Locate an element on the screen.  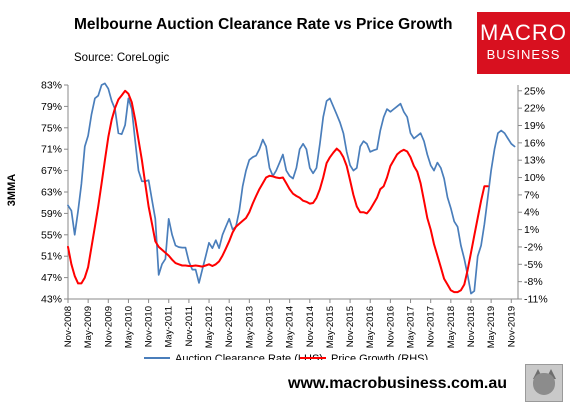
legend-item-price-growth: Price Growth (RHS) is located at coordinates (379, 356).